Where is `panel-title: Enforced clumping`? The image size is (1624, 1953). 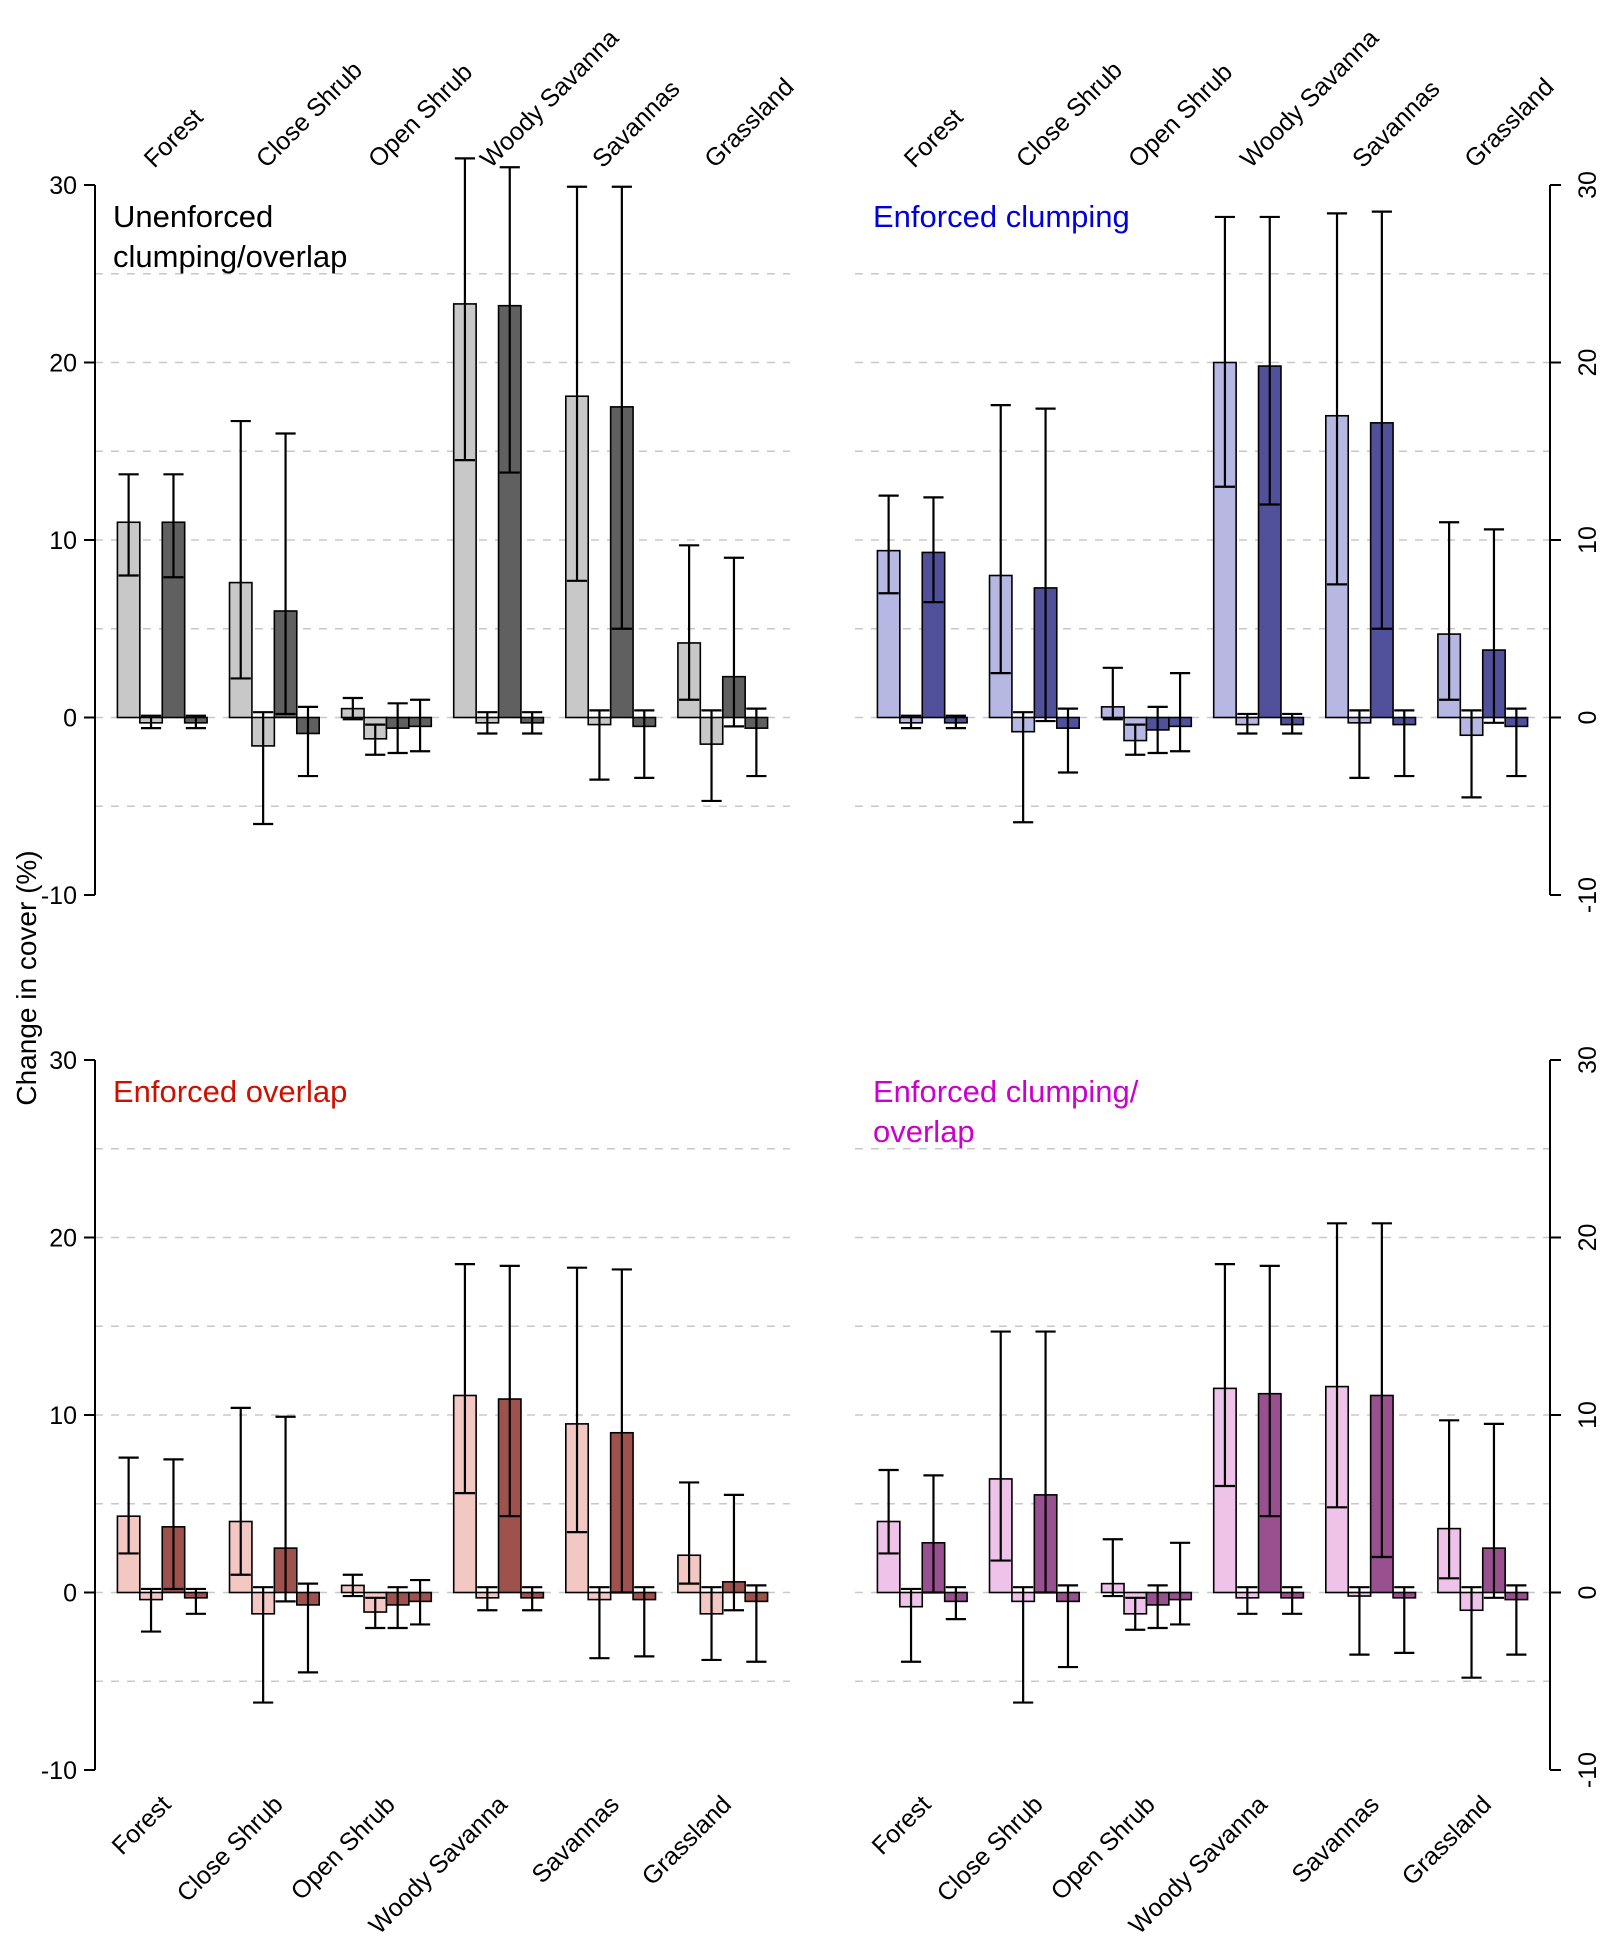
panel-title: Enforced clumping is located at coordinates (1001, 216).